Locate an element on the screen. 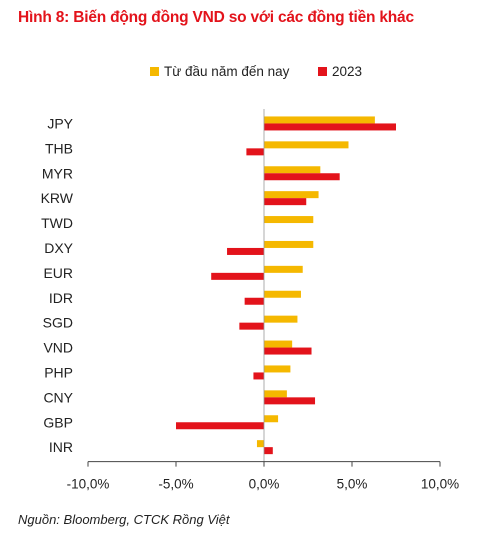 Image resolution: width=480 pixels, height=545 pixels. bar-ytd-idr is located at coordinates (282, 294).